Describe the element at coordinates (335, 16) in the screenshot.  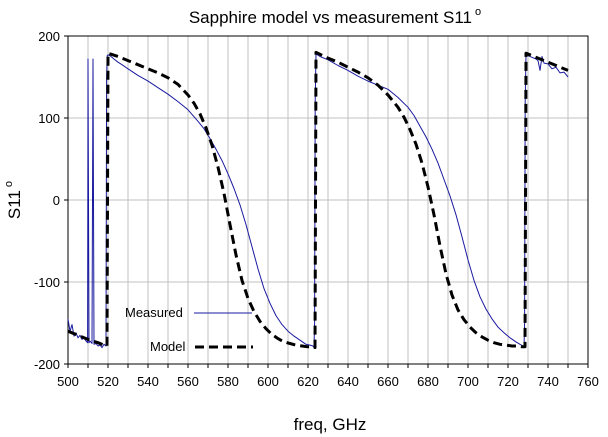
I see `chart-title: Sapphire model vs measurement S11 o` at that location.